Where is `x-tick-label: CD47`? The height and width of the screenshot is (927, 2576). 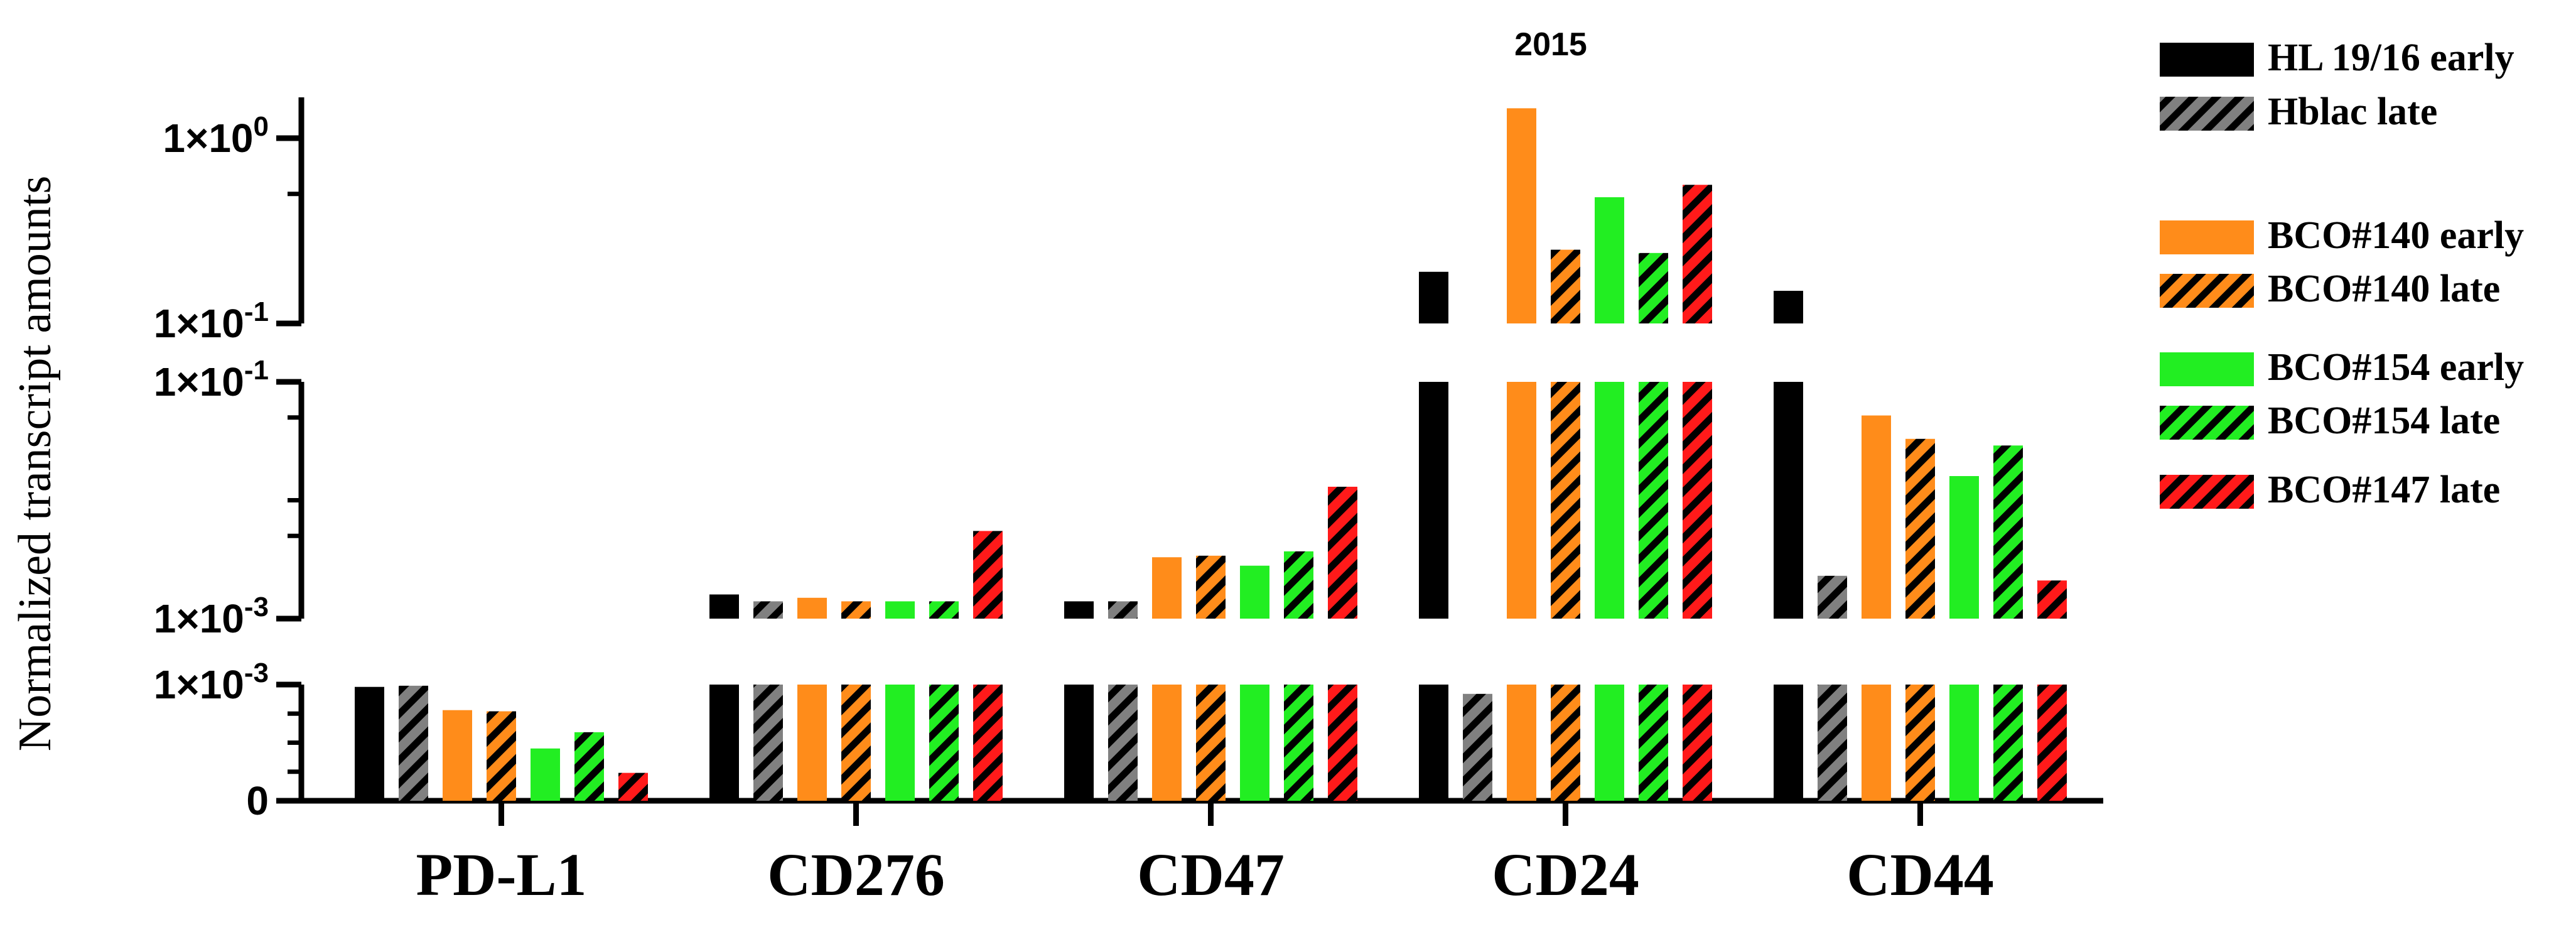 x-tick-label: CD47 is located at coordinates (1211, 874).